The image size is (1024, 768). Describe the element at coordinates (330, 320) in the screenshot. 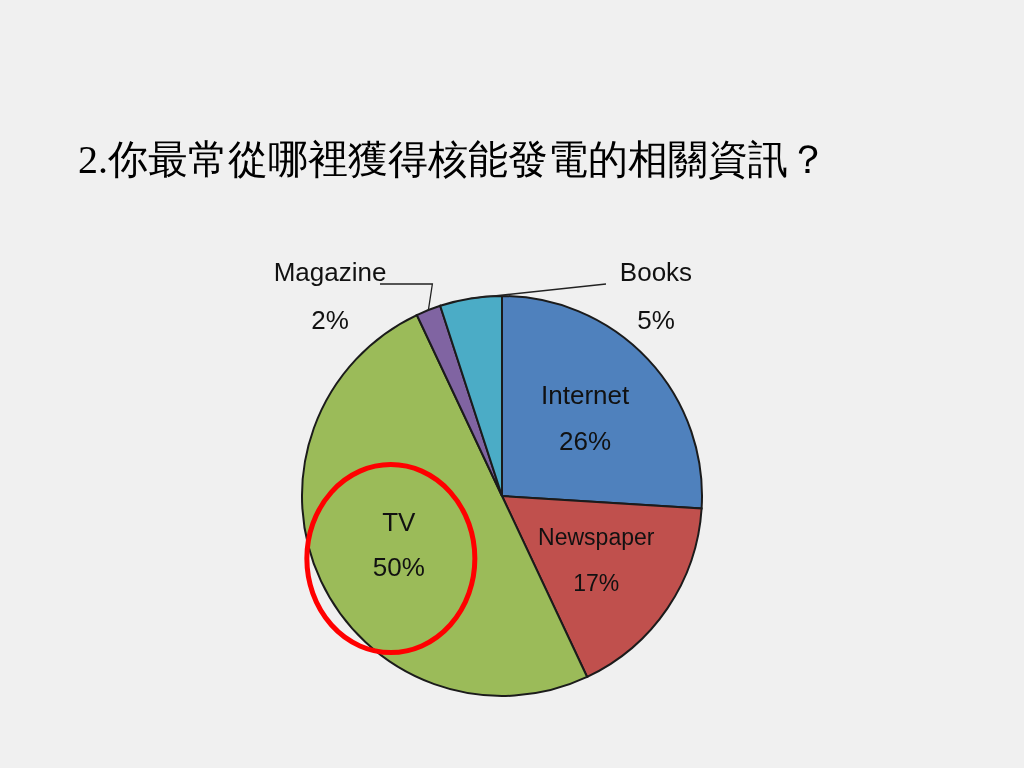

I see `data-label: 2%` at that location.